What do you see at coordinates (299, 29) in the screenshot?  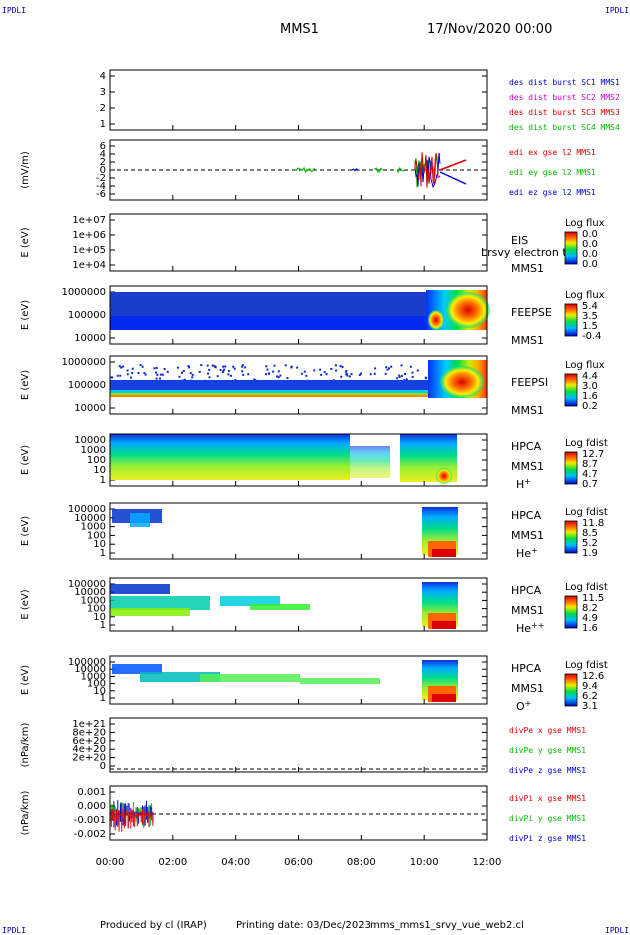 I see `spacecraft-title: MMS1` at bounding box center [299, 29].